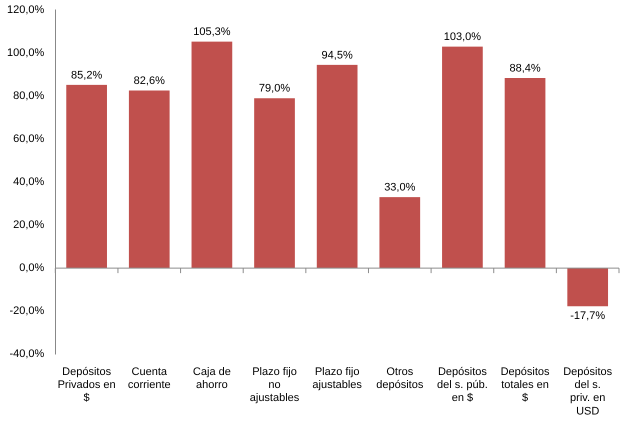 This screenshot has width=629, height=425. Describe the element at coordinates (337, 379) in the screenshot. I see `x-tick-label: Plazo fijo ajustables` at that location.